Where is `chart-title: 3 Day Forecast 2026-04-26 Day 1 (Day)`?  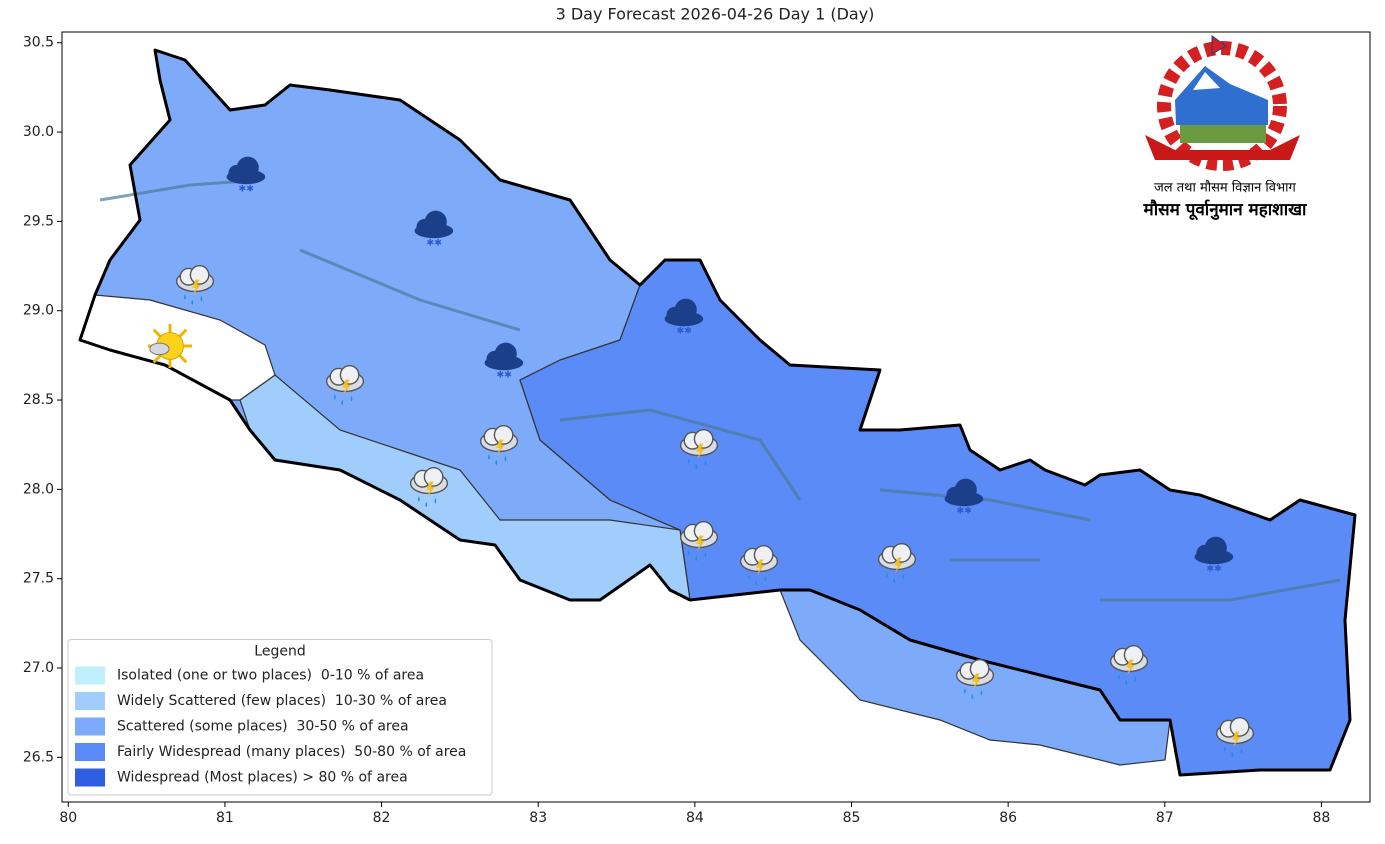
chart-title: 3 Day Forecast 2026-04-26 Day 1 (Day) is located at coordinates (715, 14).